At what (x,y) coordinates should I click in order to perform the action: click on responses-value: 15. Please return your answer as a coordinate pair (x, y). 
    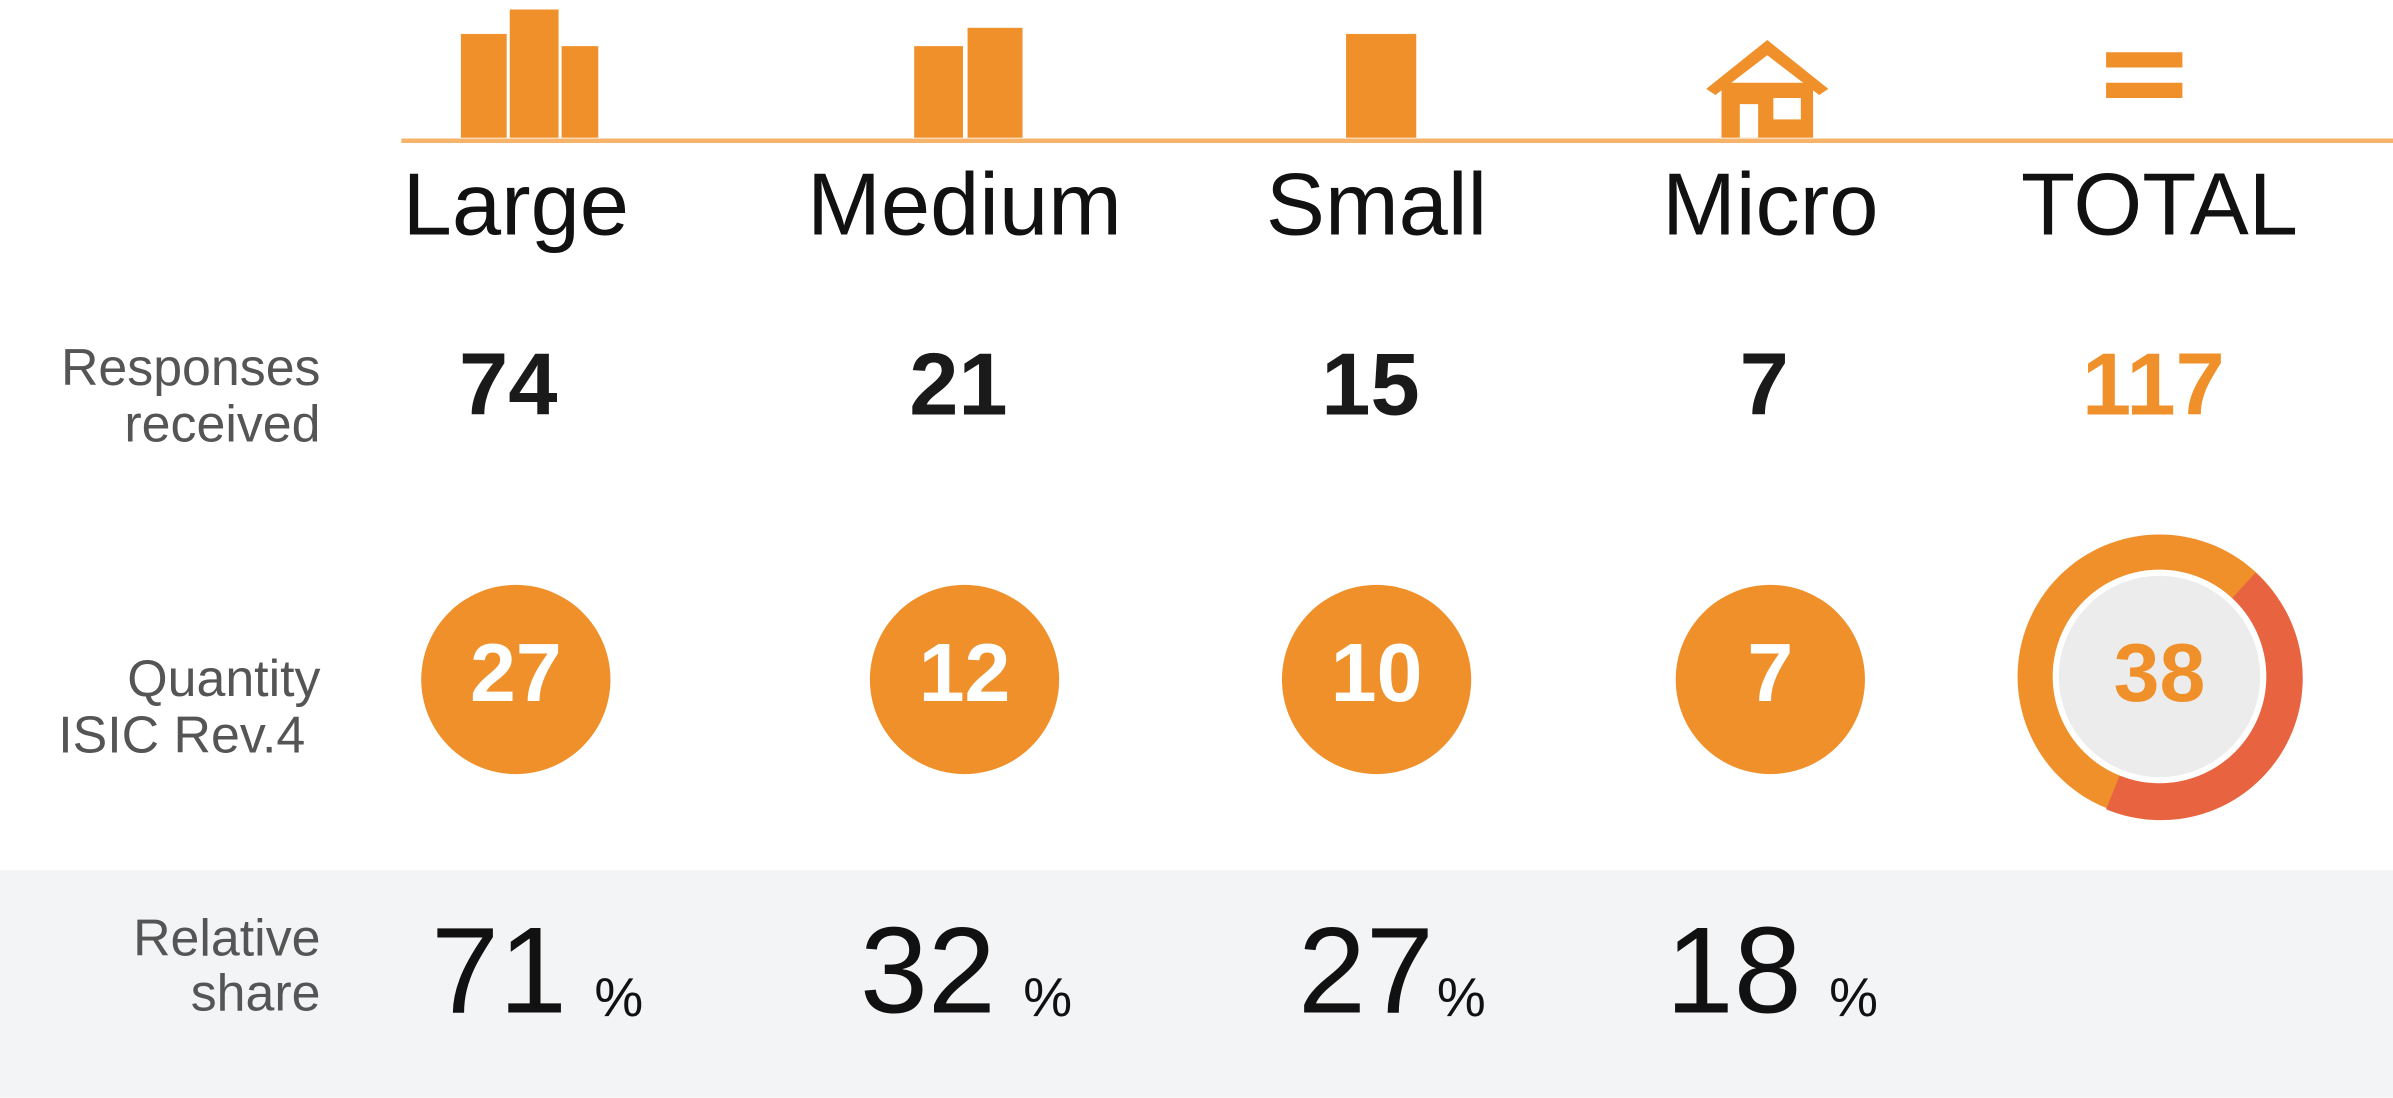
    Looking at the image, I should click on (1370, 383).